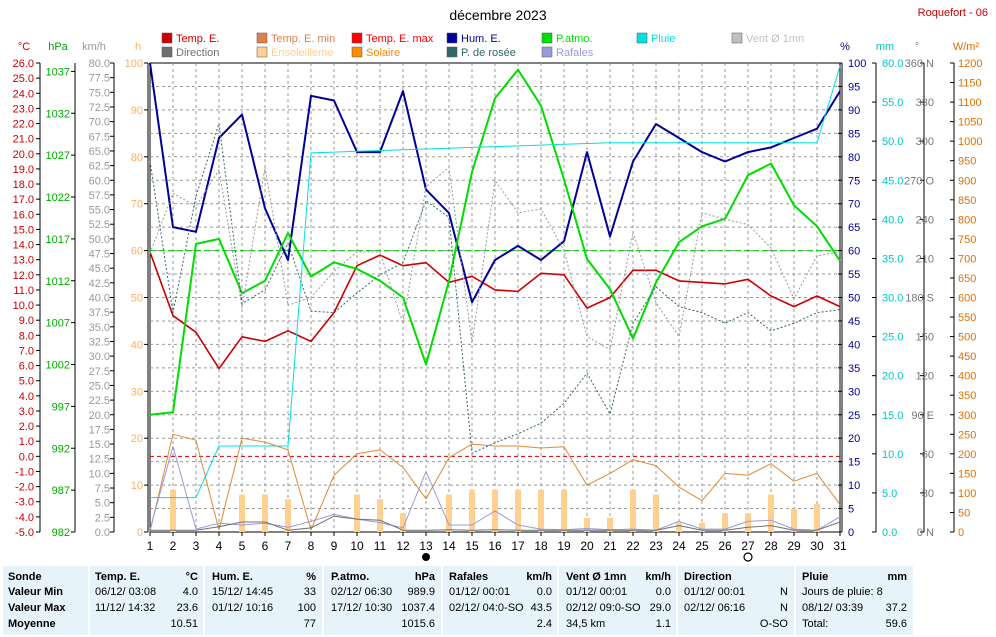  I want to click on axis-tick-label: 400, so click(967, 377).